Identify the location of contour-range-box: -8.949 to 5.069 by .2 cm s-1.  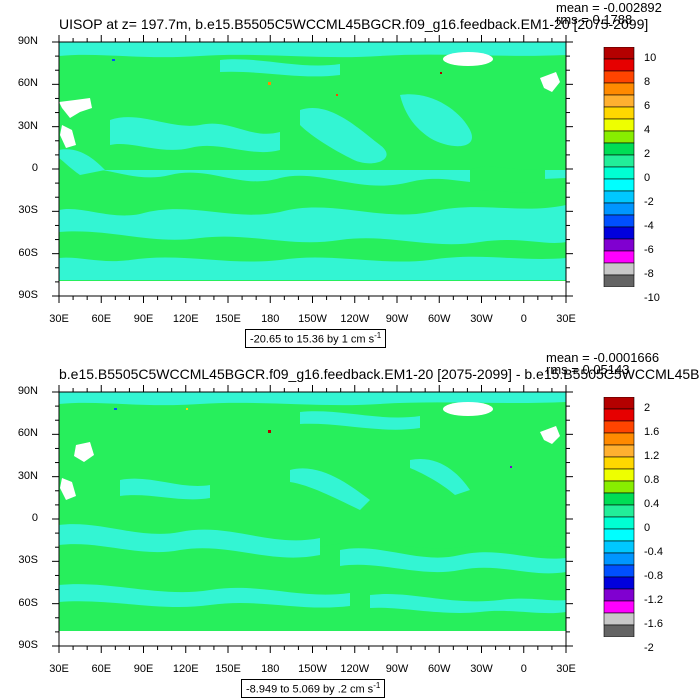
(313, 688).